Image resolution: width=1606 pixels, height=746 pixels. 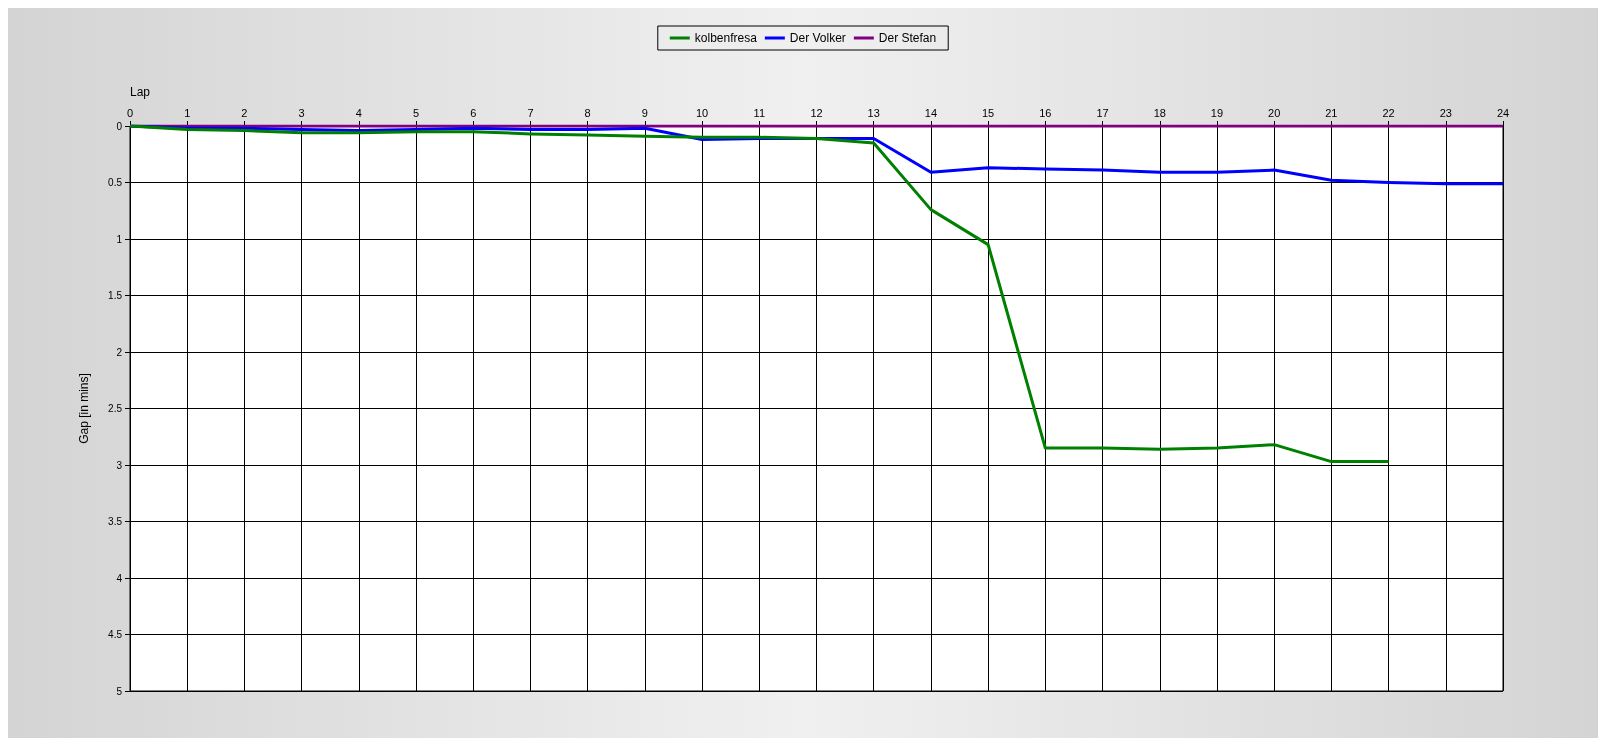 What do you see at coordinates (1274, 112) in the screenshot?
I see `x-tick-label: 20` at bounding box center [1274, 112].